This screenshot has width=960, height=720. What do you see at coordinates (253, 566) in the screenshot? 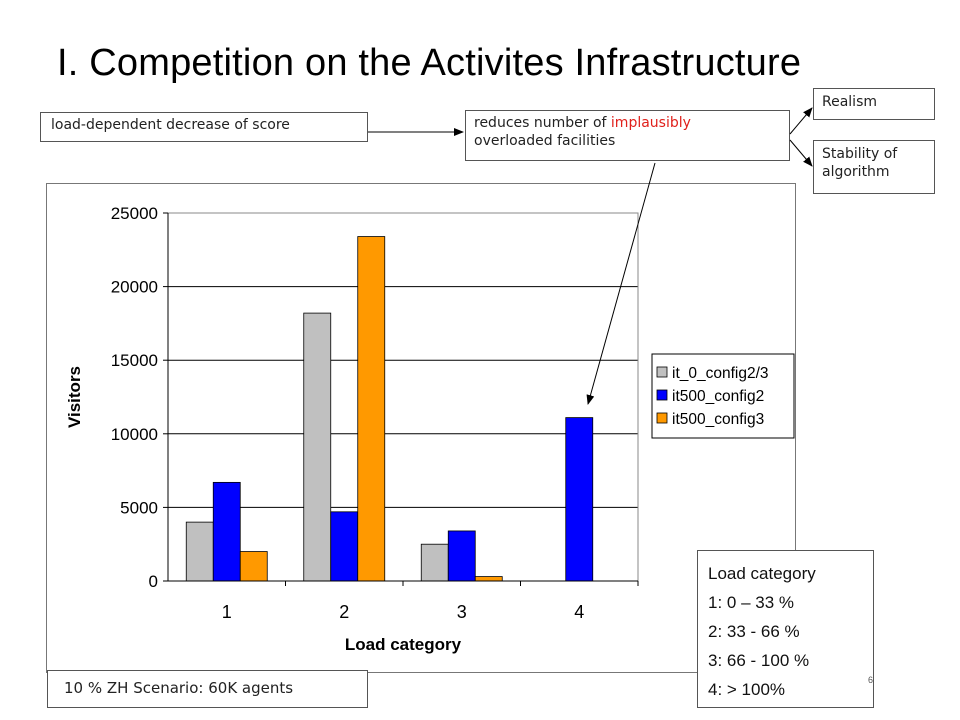
I see `bar-cat1-series2` at bounding box center [253, 566].